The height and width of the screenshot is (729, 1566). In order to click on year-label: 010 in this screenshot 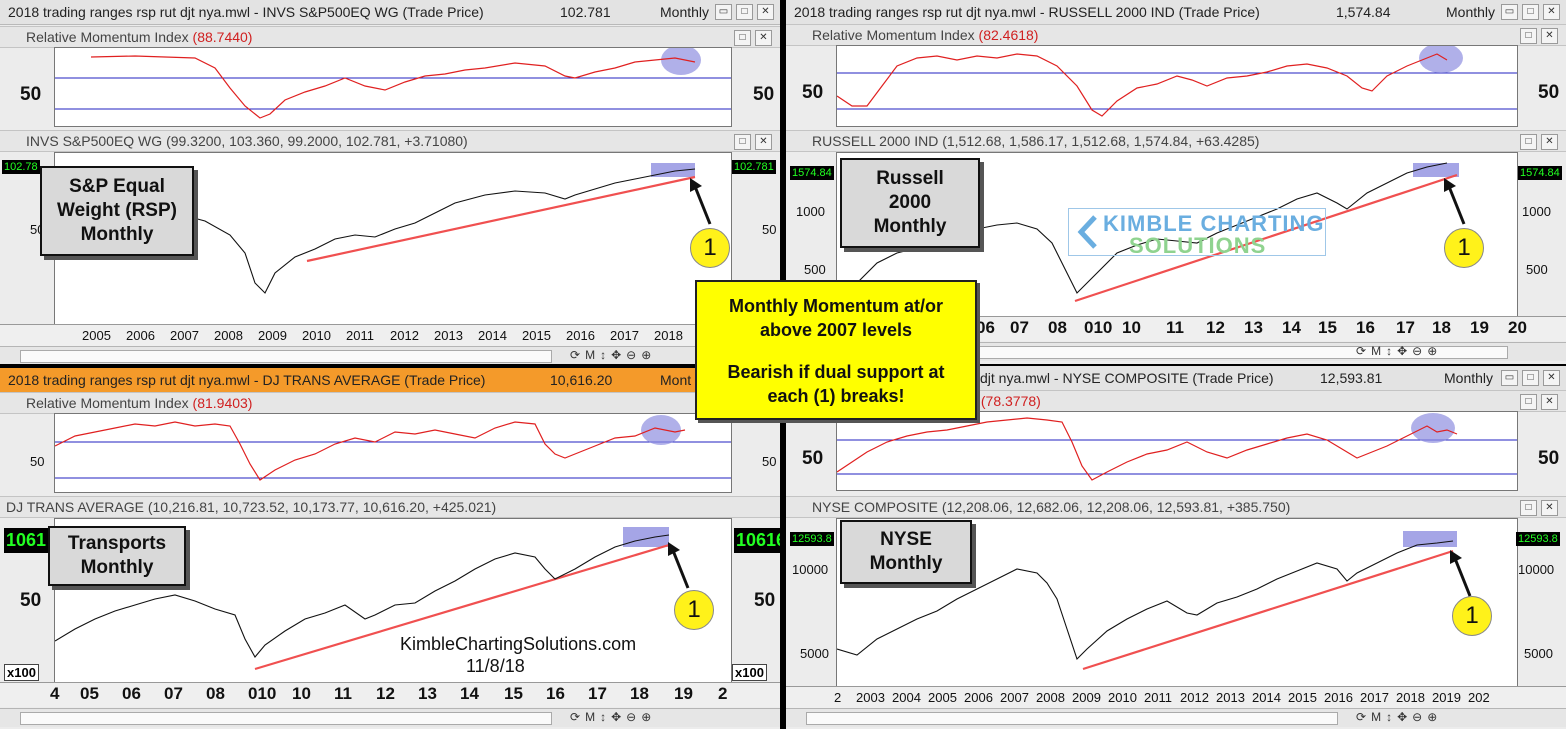, I will do `click(1098, 327)`.